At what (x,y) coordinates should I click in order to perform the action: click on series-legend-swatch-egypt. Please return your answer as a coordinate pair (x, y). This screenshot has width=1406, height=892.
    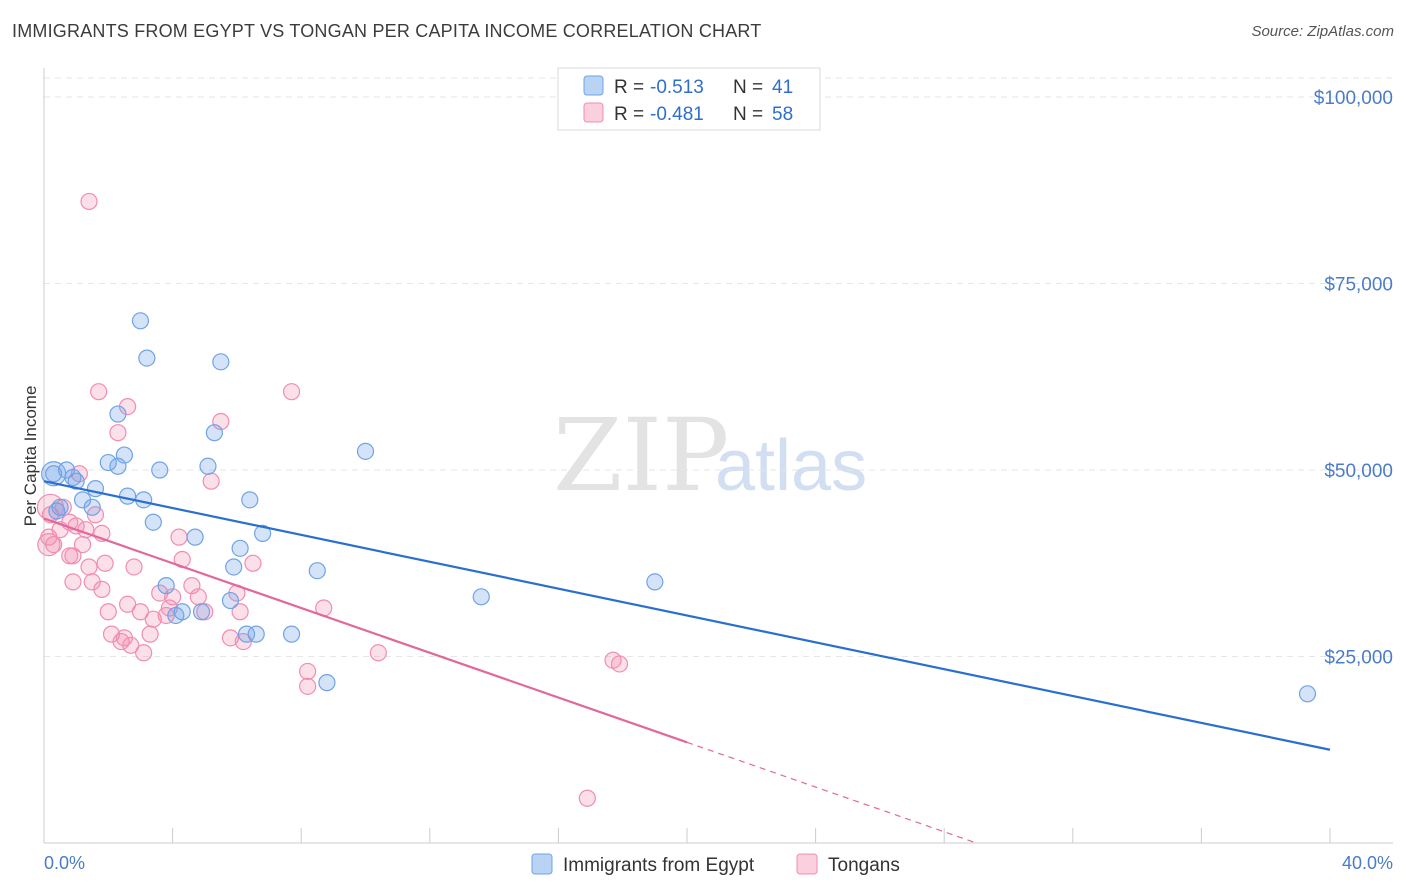
    Looking at the image, I should click on (542, 864).